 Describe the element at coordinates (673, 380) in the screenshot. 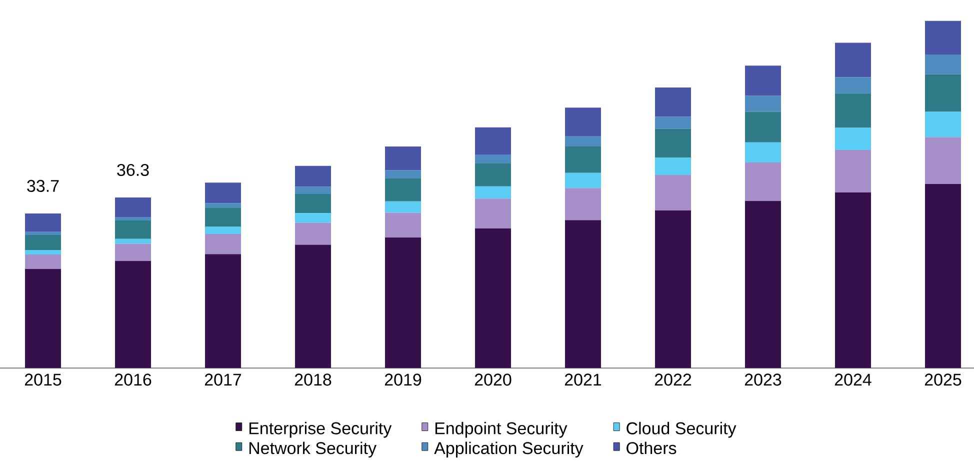

I see `x-tick-label: 2022` at that location.